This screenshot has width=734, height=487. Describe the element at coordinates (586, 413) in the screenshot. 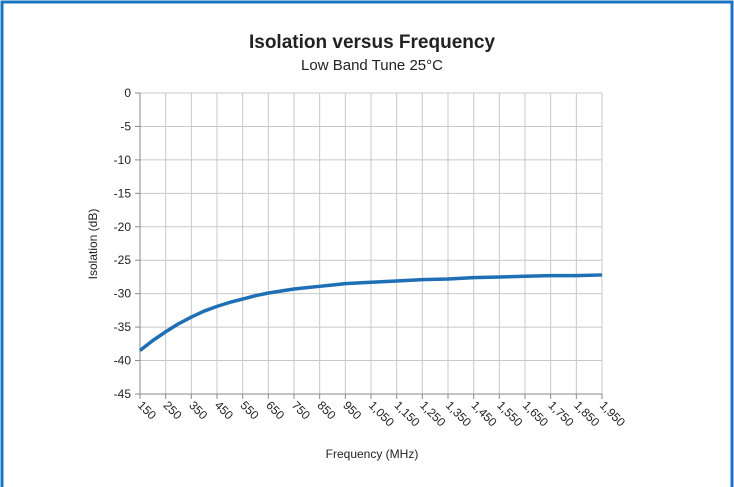

I see `x-tick-label: 1,850` at that location.